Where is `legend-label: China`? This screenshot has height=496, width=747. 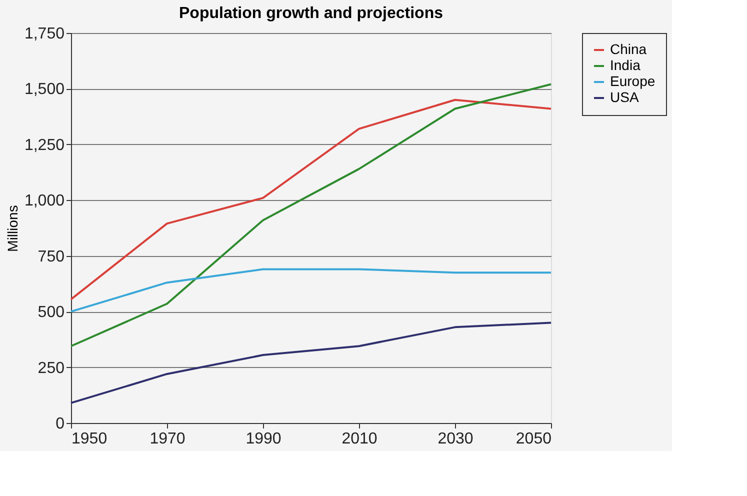 legend-label: China is located at coordinates (628, 49).